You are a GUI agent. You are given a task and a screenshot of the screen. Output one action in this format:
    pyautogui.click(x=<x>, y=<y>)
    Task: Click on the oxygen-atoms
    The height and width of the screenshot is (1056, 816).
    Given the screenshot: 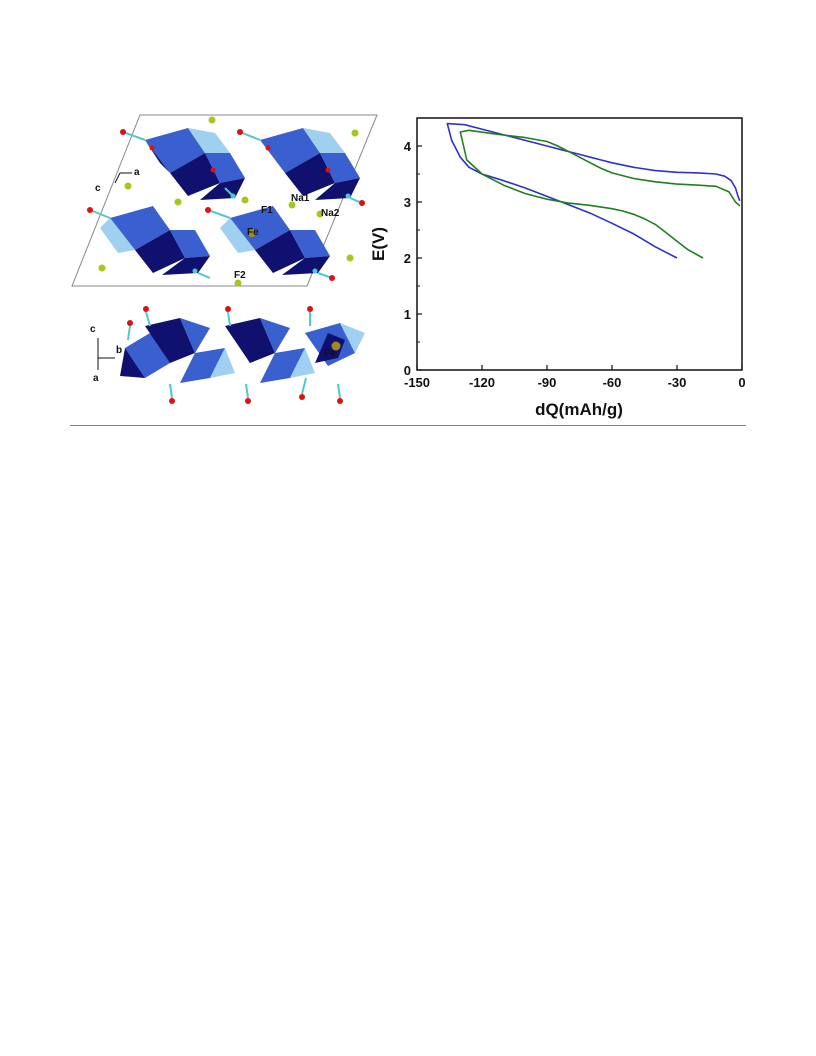 What is the action you would take?
    pyautogui.click(x=226, y=205)
    